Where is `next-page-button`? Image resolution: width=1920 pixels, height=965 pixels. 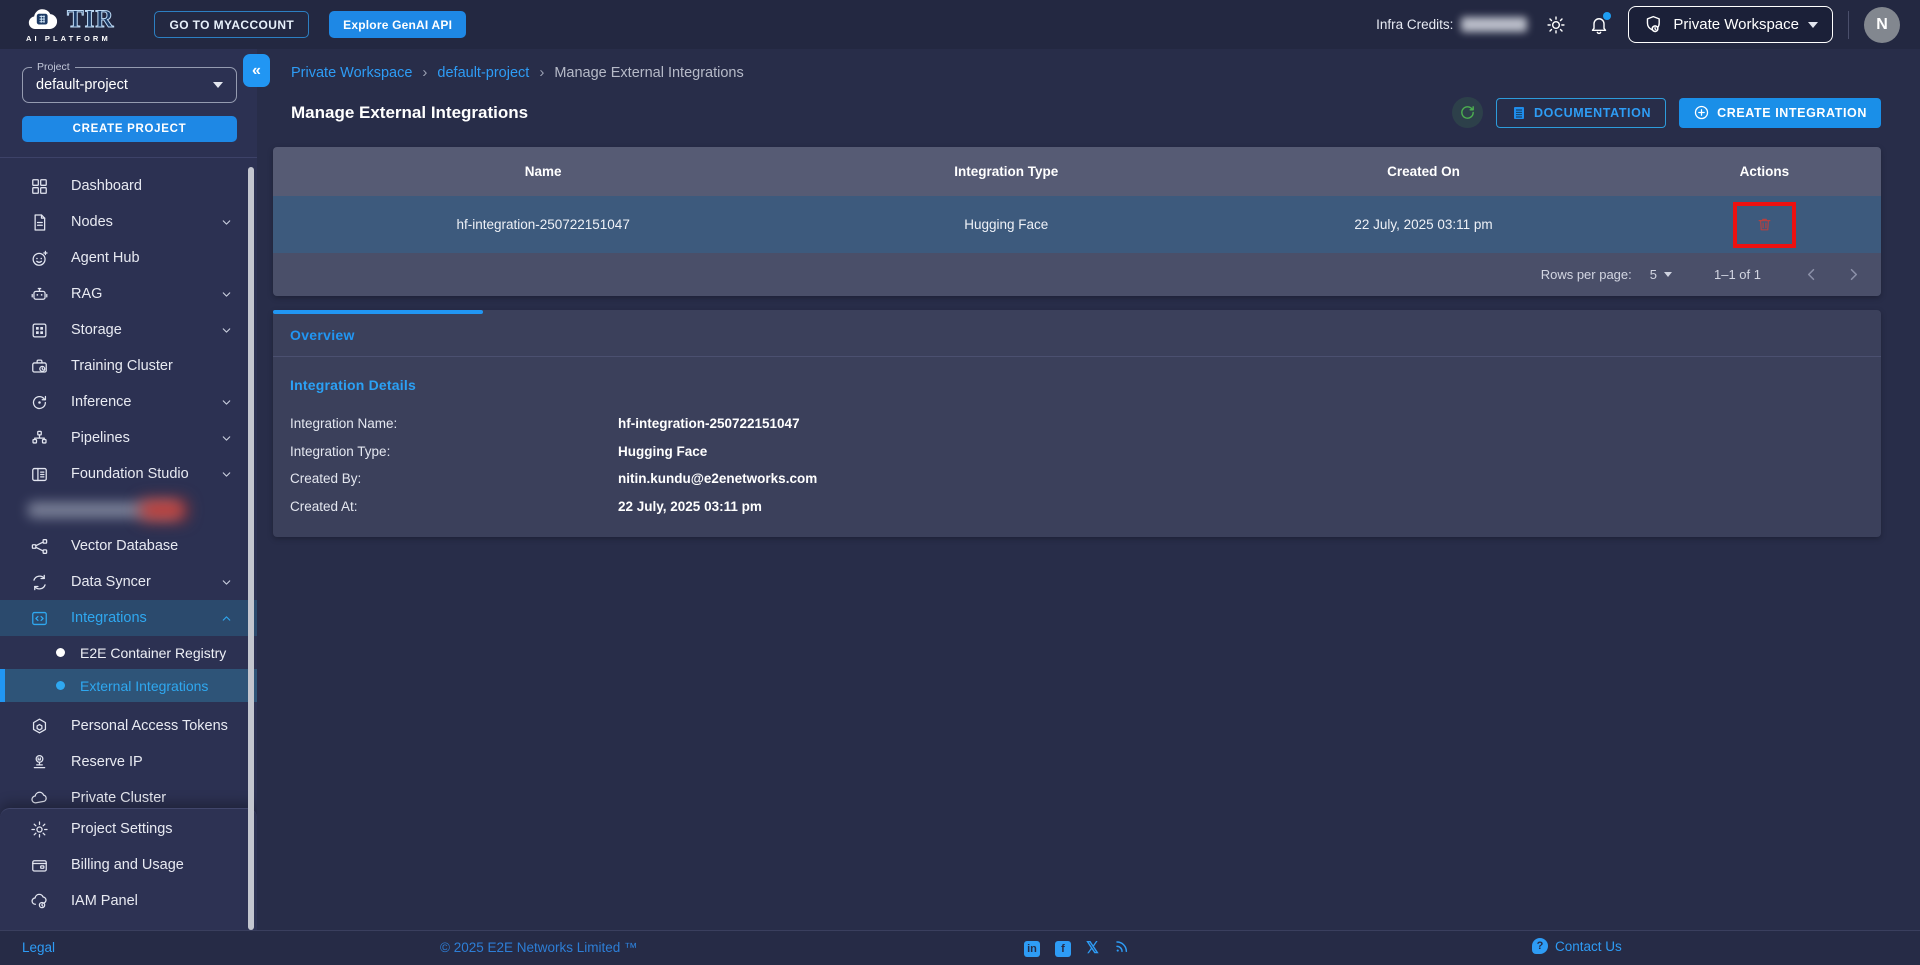
next-page-button is located at coordinates (1853, 275).